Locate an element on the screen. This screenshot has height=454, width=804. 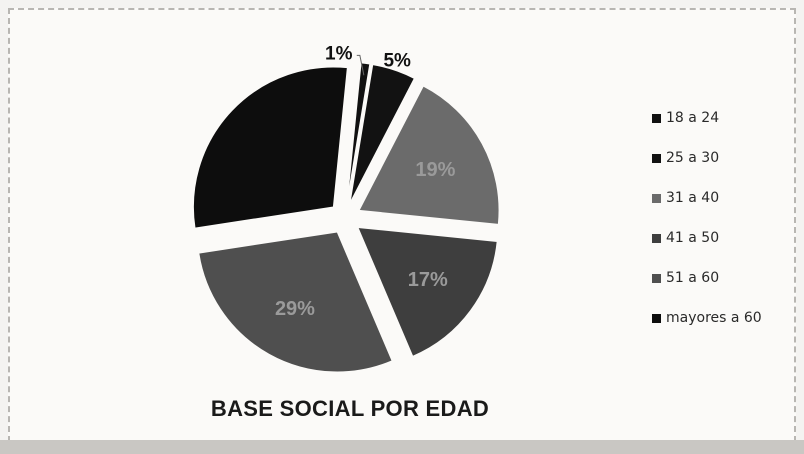
legend-item-4: 41 a 50 is located at coordinates (707, 238).